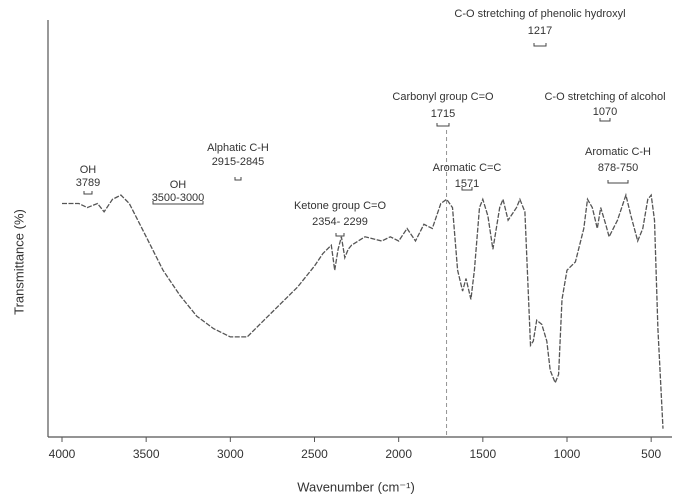  I want to click on y-axis-label: Transmittance (%), so click(18, 262).